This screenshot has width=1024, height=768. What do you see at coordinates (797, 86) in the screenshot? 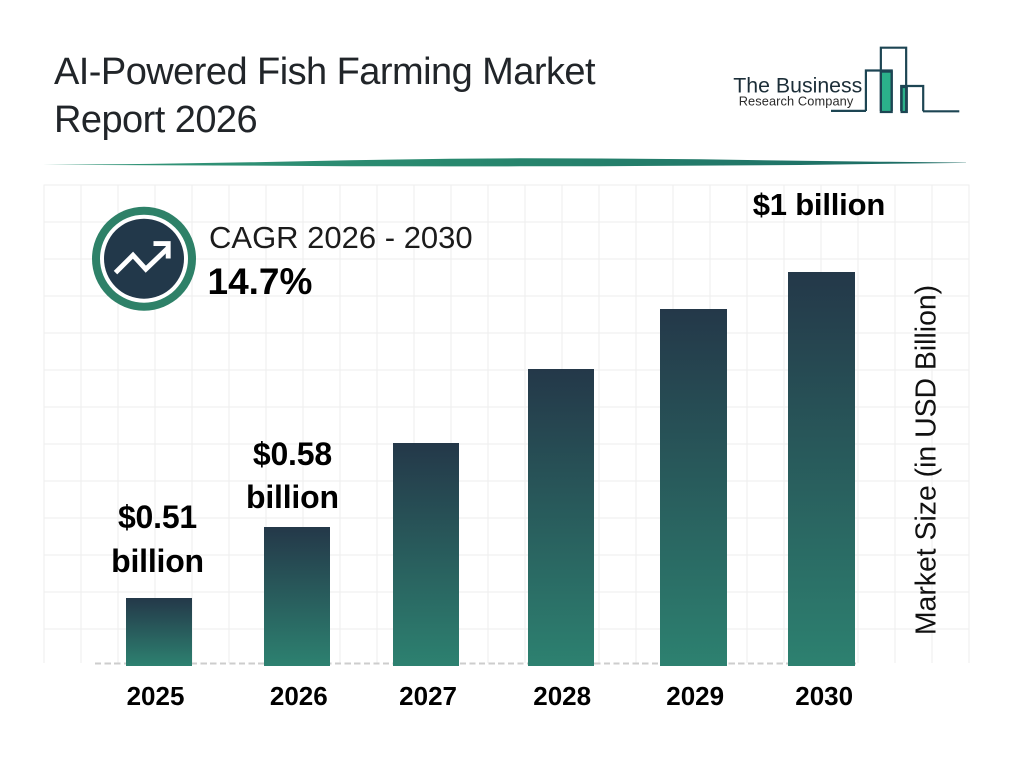
I see `svg-text: The Business` at bounding box center [797, 86].